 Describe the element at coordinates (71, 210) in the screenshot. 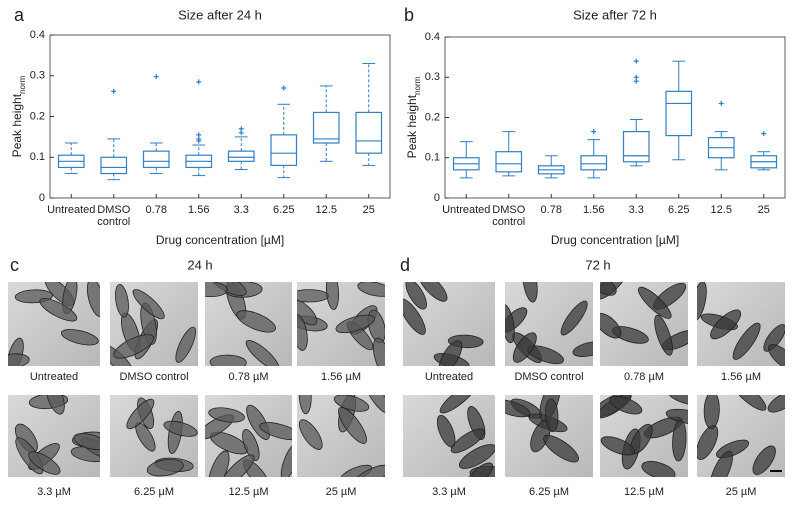

I see `x-tick-label: Untreated` at that location.